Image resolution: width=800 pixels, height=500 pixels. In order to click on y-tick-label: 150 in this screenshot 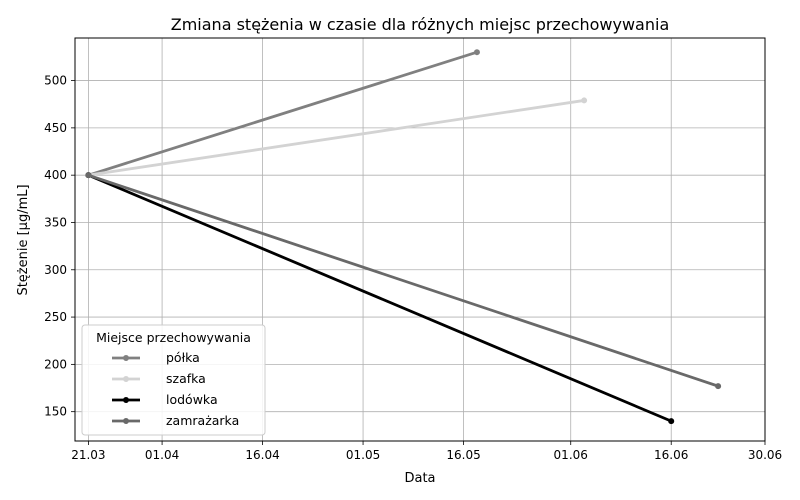, I will do `click(55, 412)`.